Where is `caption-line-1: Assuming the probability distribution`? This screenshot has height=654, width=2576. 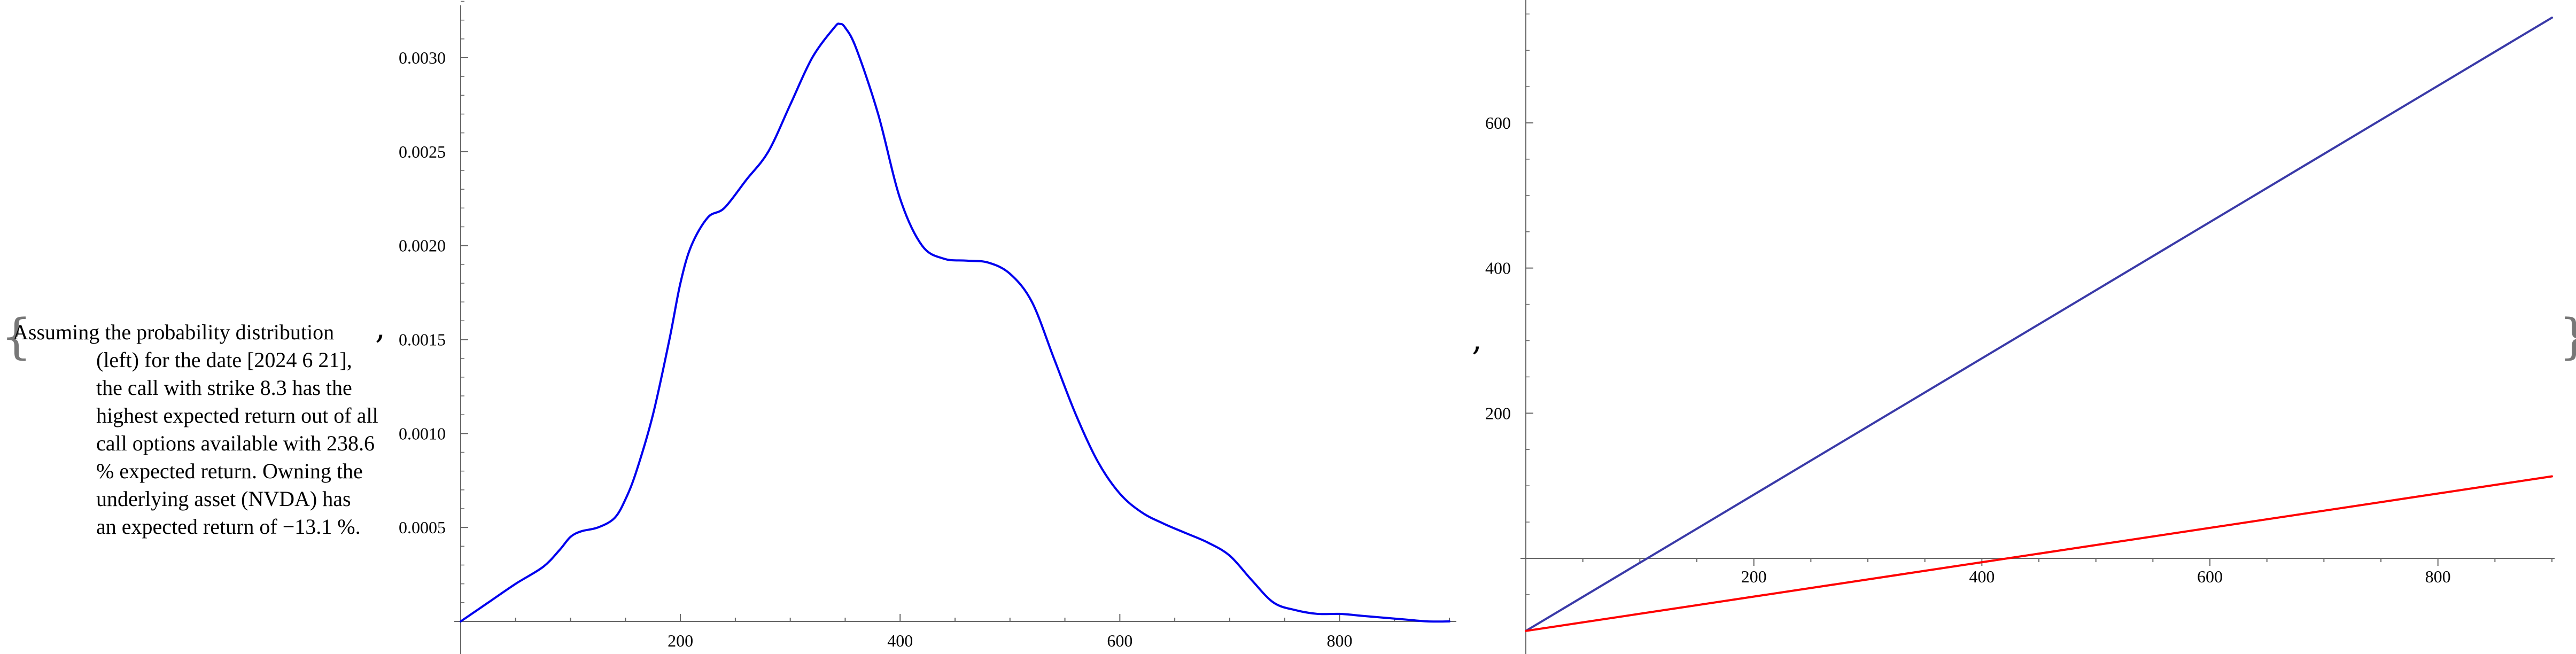 caption-line-1: Assuming the probability distribution is located at coordinates (174, 332).